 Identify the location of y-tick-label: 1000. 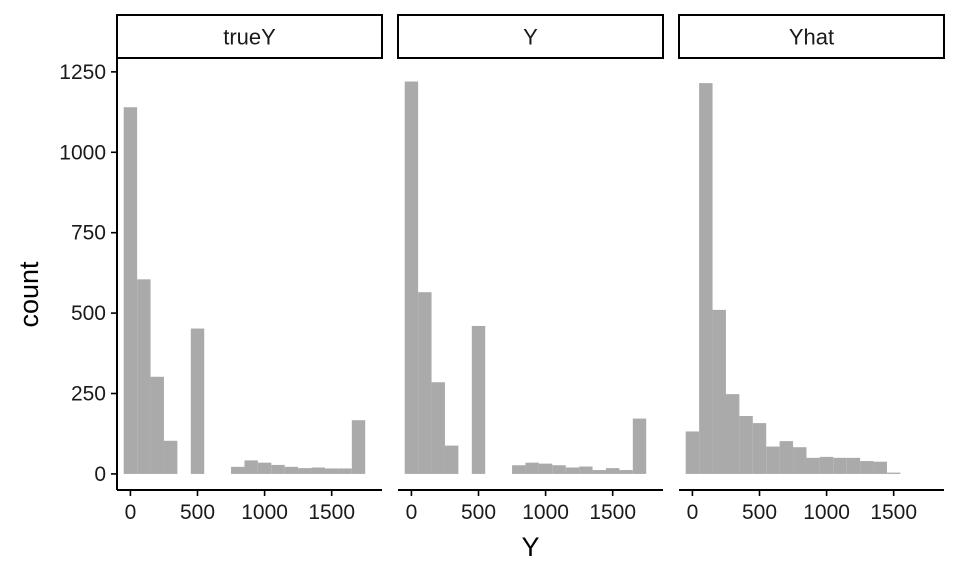
(82, 152).